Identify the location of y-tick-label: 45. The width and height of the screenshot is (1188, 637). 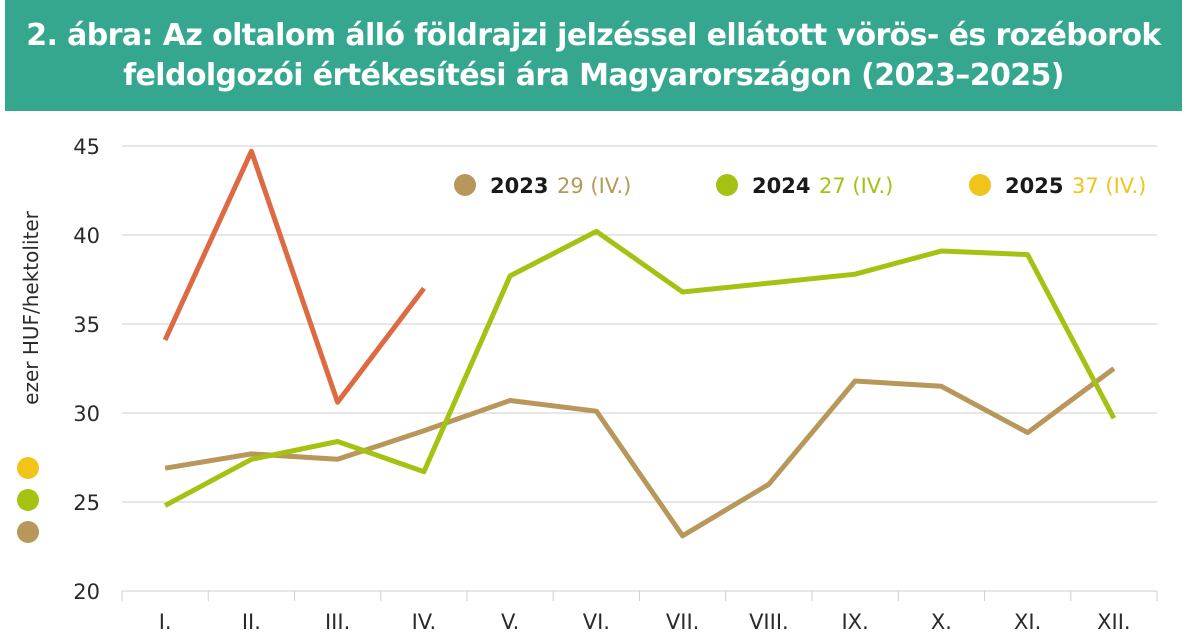
(86, 147).